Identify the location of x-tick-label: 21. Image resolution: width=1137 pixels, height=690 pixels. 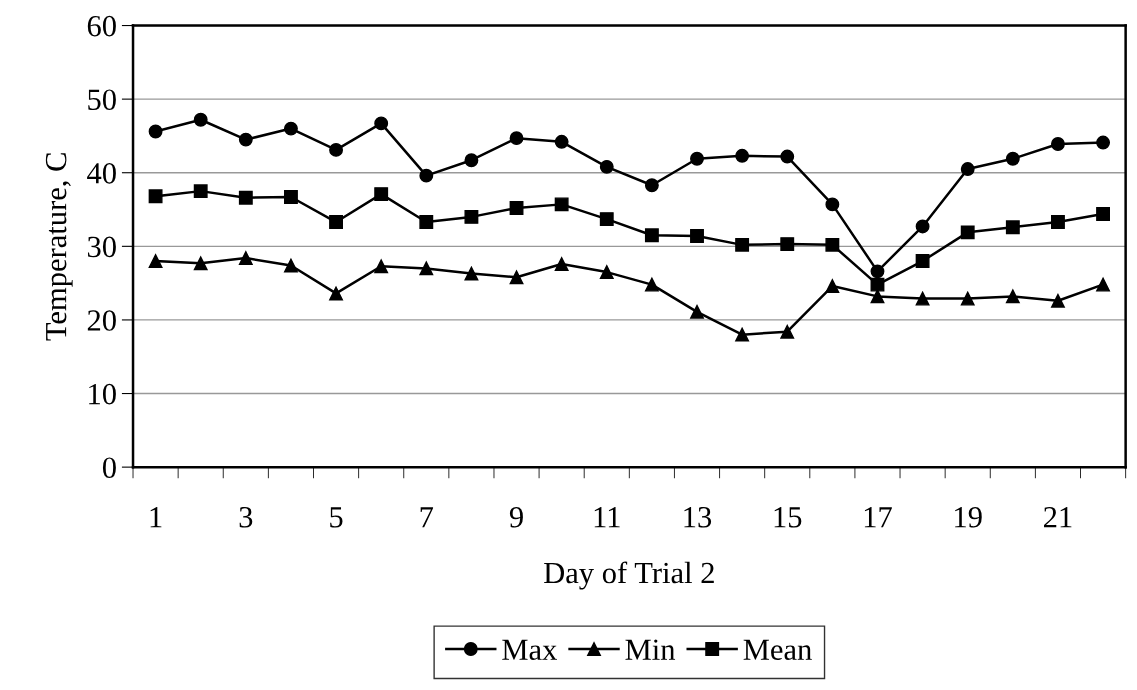
(1058, 517).